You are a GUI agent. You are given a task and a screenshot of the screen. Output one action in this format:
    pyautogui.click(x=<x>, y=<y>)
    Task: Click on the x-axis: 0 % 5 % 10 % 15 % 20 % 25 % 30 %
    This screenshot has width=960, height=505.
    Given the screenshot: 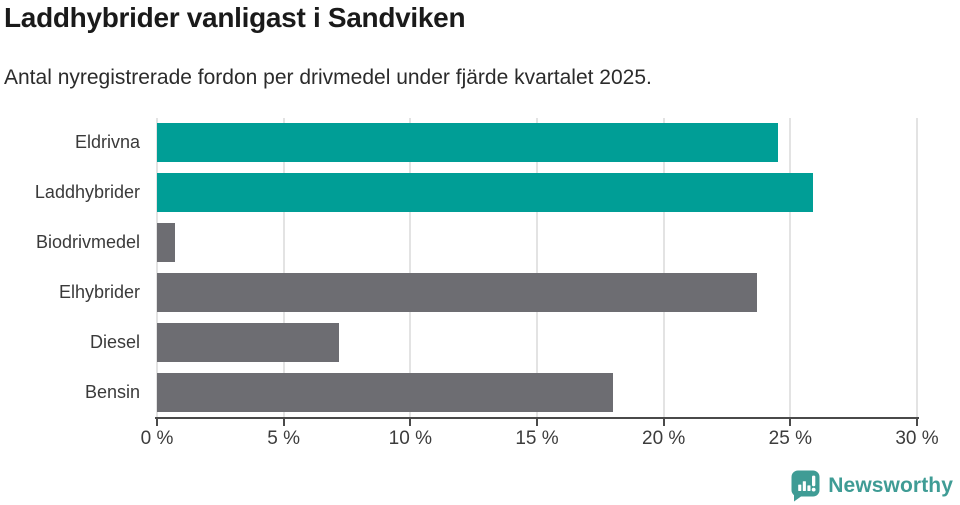 What is the action you would take?
    pyautogui.click(x=540, y=437)
    